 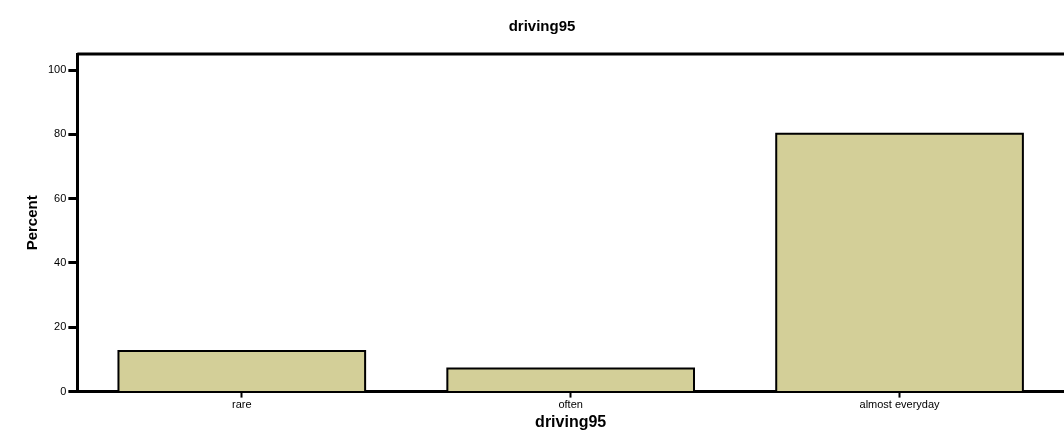 I want to click on chart-title: driving95, so click(x=542, y=26).